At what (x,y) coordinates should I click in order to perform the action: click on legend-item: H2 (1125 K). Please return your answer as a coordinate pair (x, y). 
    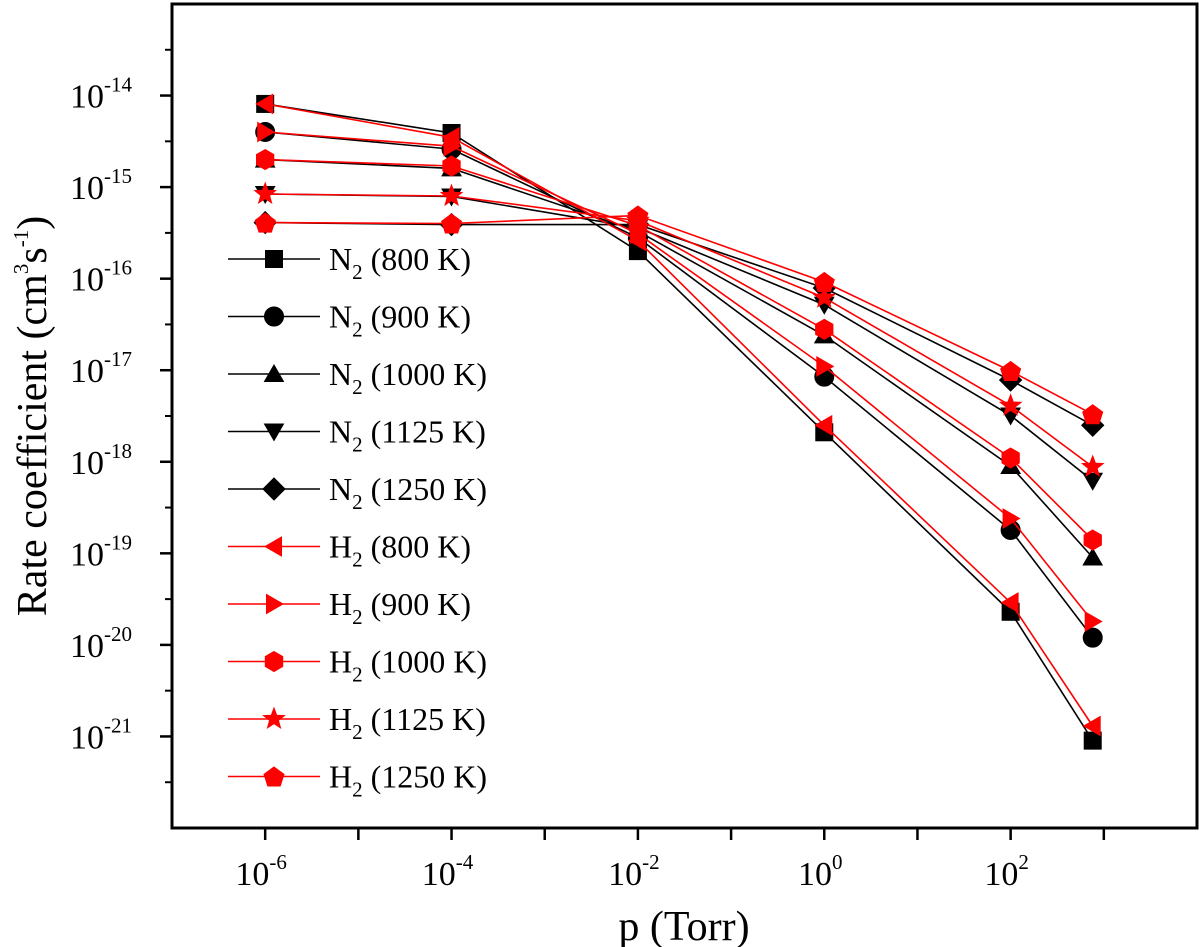
    Looking at the image, I should click on (357, 722).